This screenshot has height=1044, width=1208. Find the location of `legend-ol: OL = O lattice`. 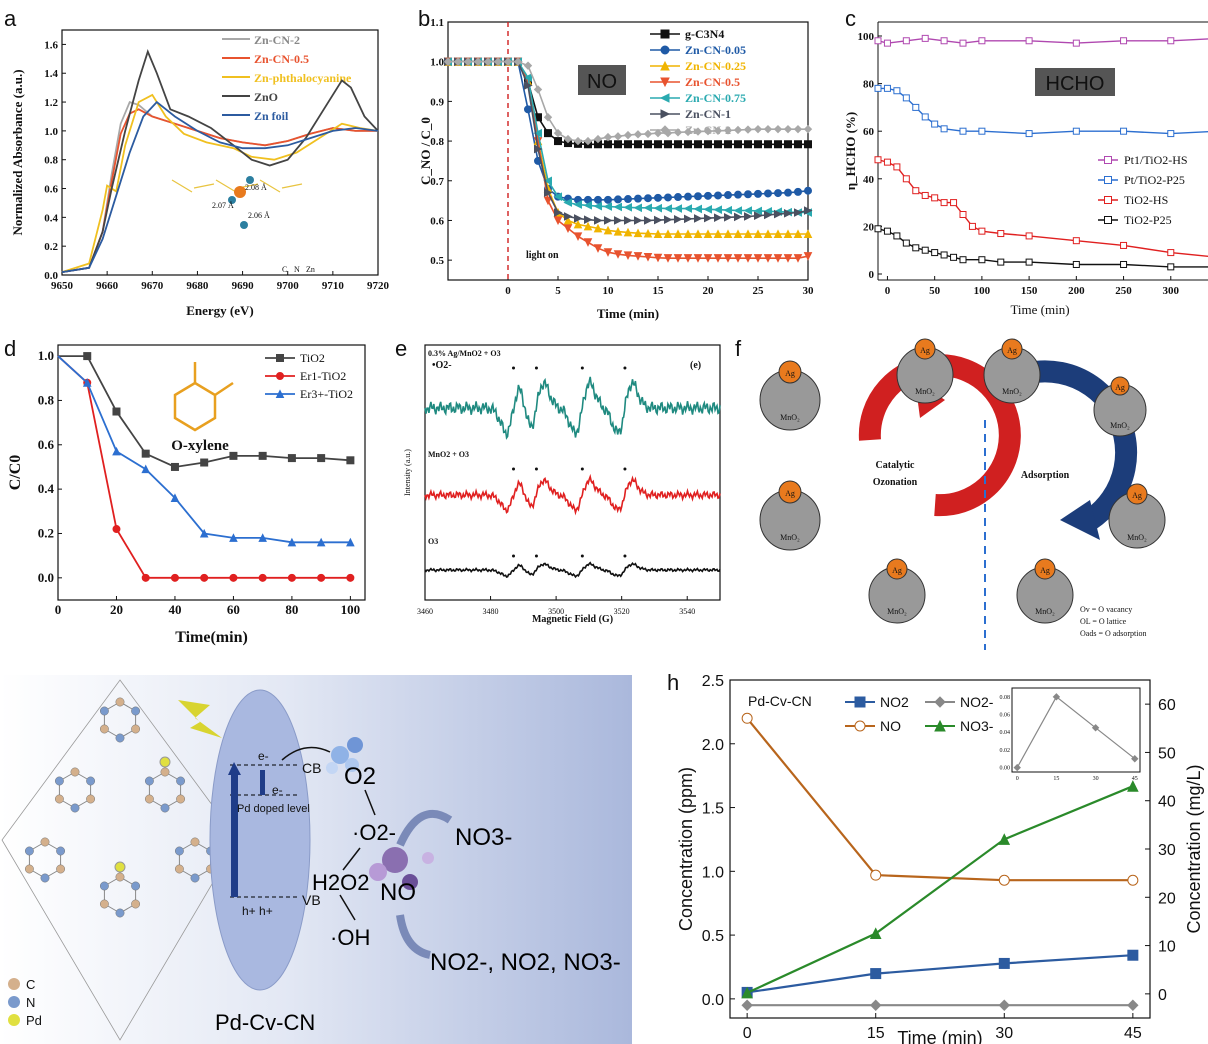

legend-ol: OL = O lattice is located at coordinates (1103, 621).